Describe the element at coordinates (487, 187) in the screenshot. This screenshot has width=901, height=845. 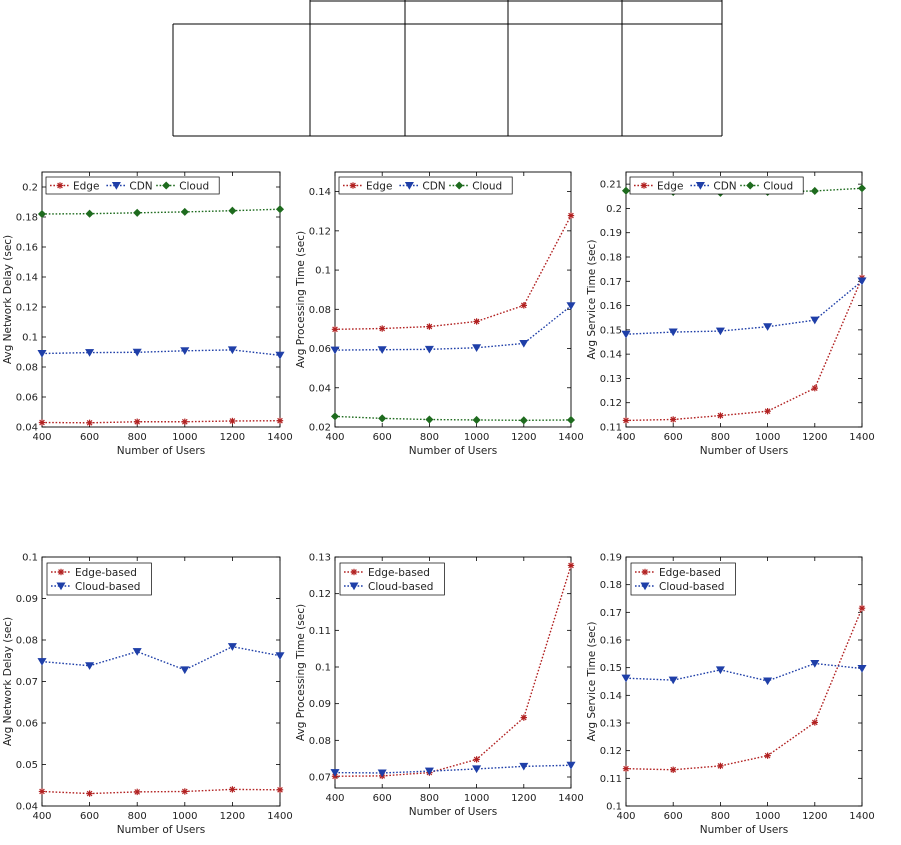
I see `legend-label: Cloud` at that location.